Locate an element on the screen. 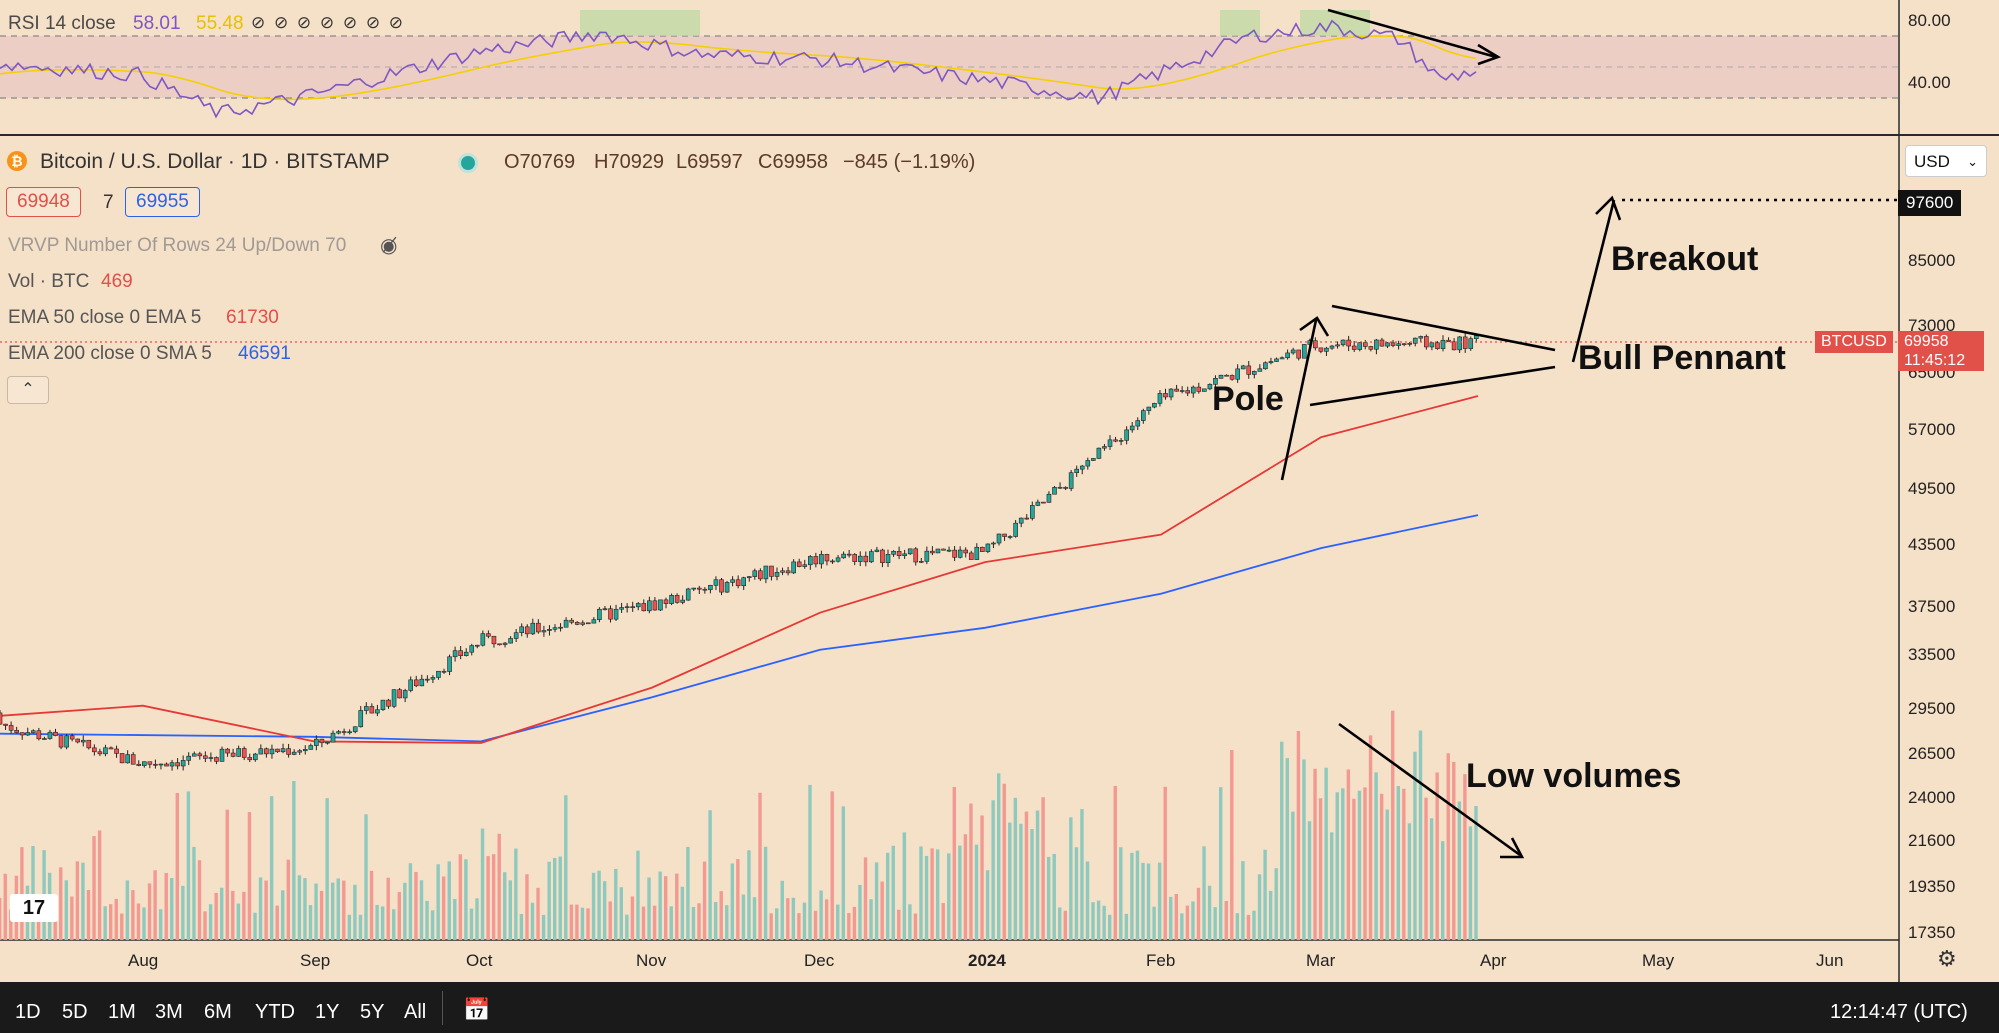 Image resolution: width=1999 pixels, height=1033 pixels. timeframe-ytd: YTD is located at coordinates (275, 1012).